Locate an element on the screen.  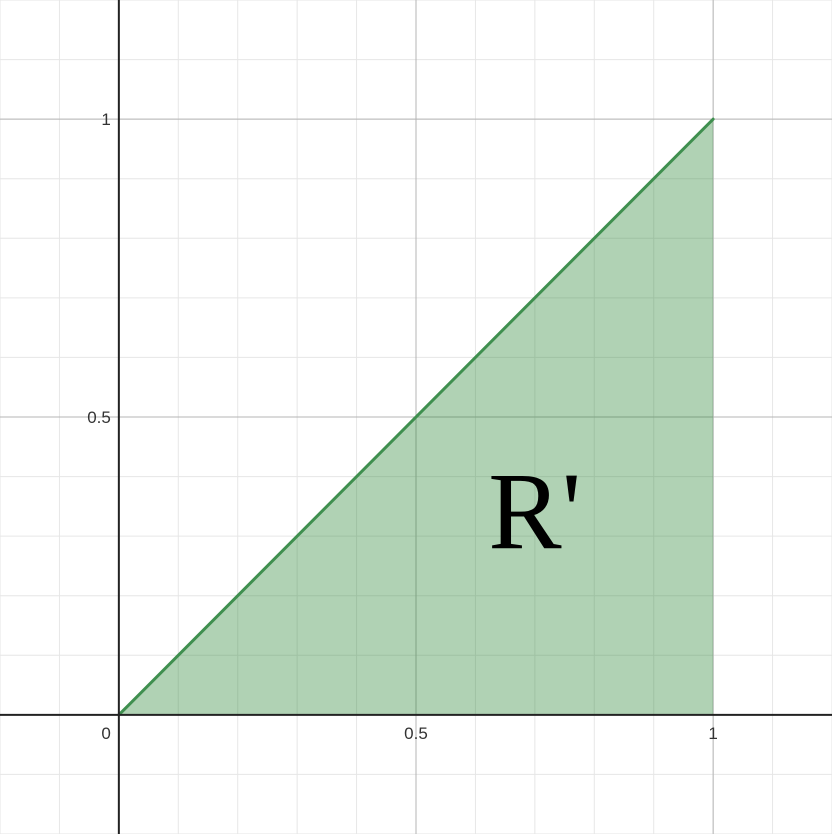
y-tick-label: 1 is located at coordinates (105, 119).